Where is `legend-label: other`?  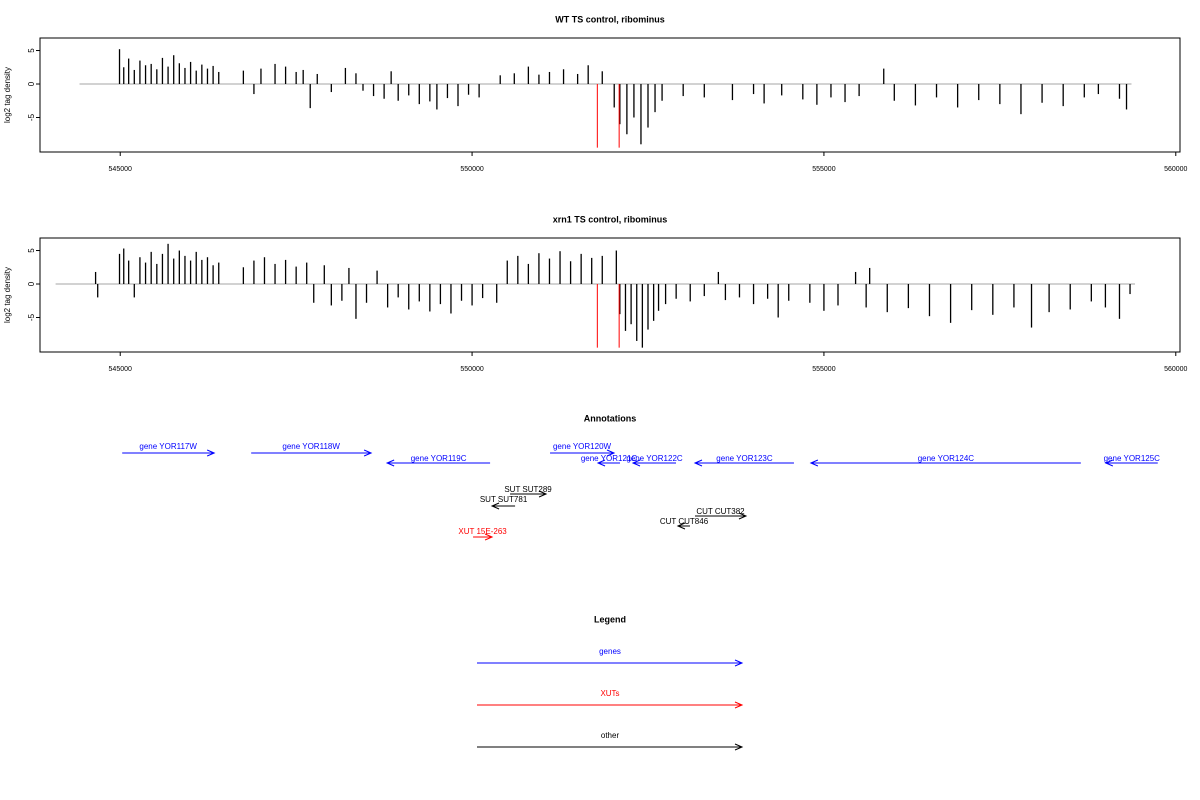 legend-label: other is located at coordinates (610, 735).